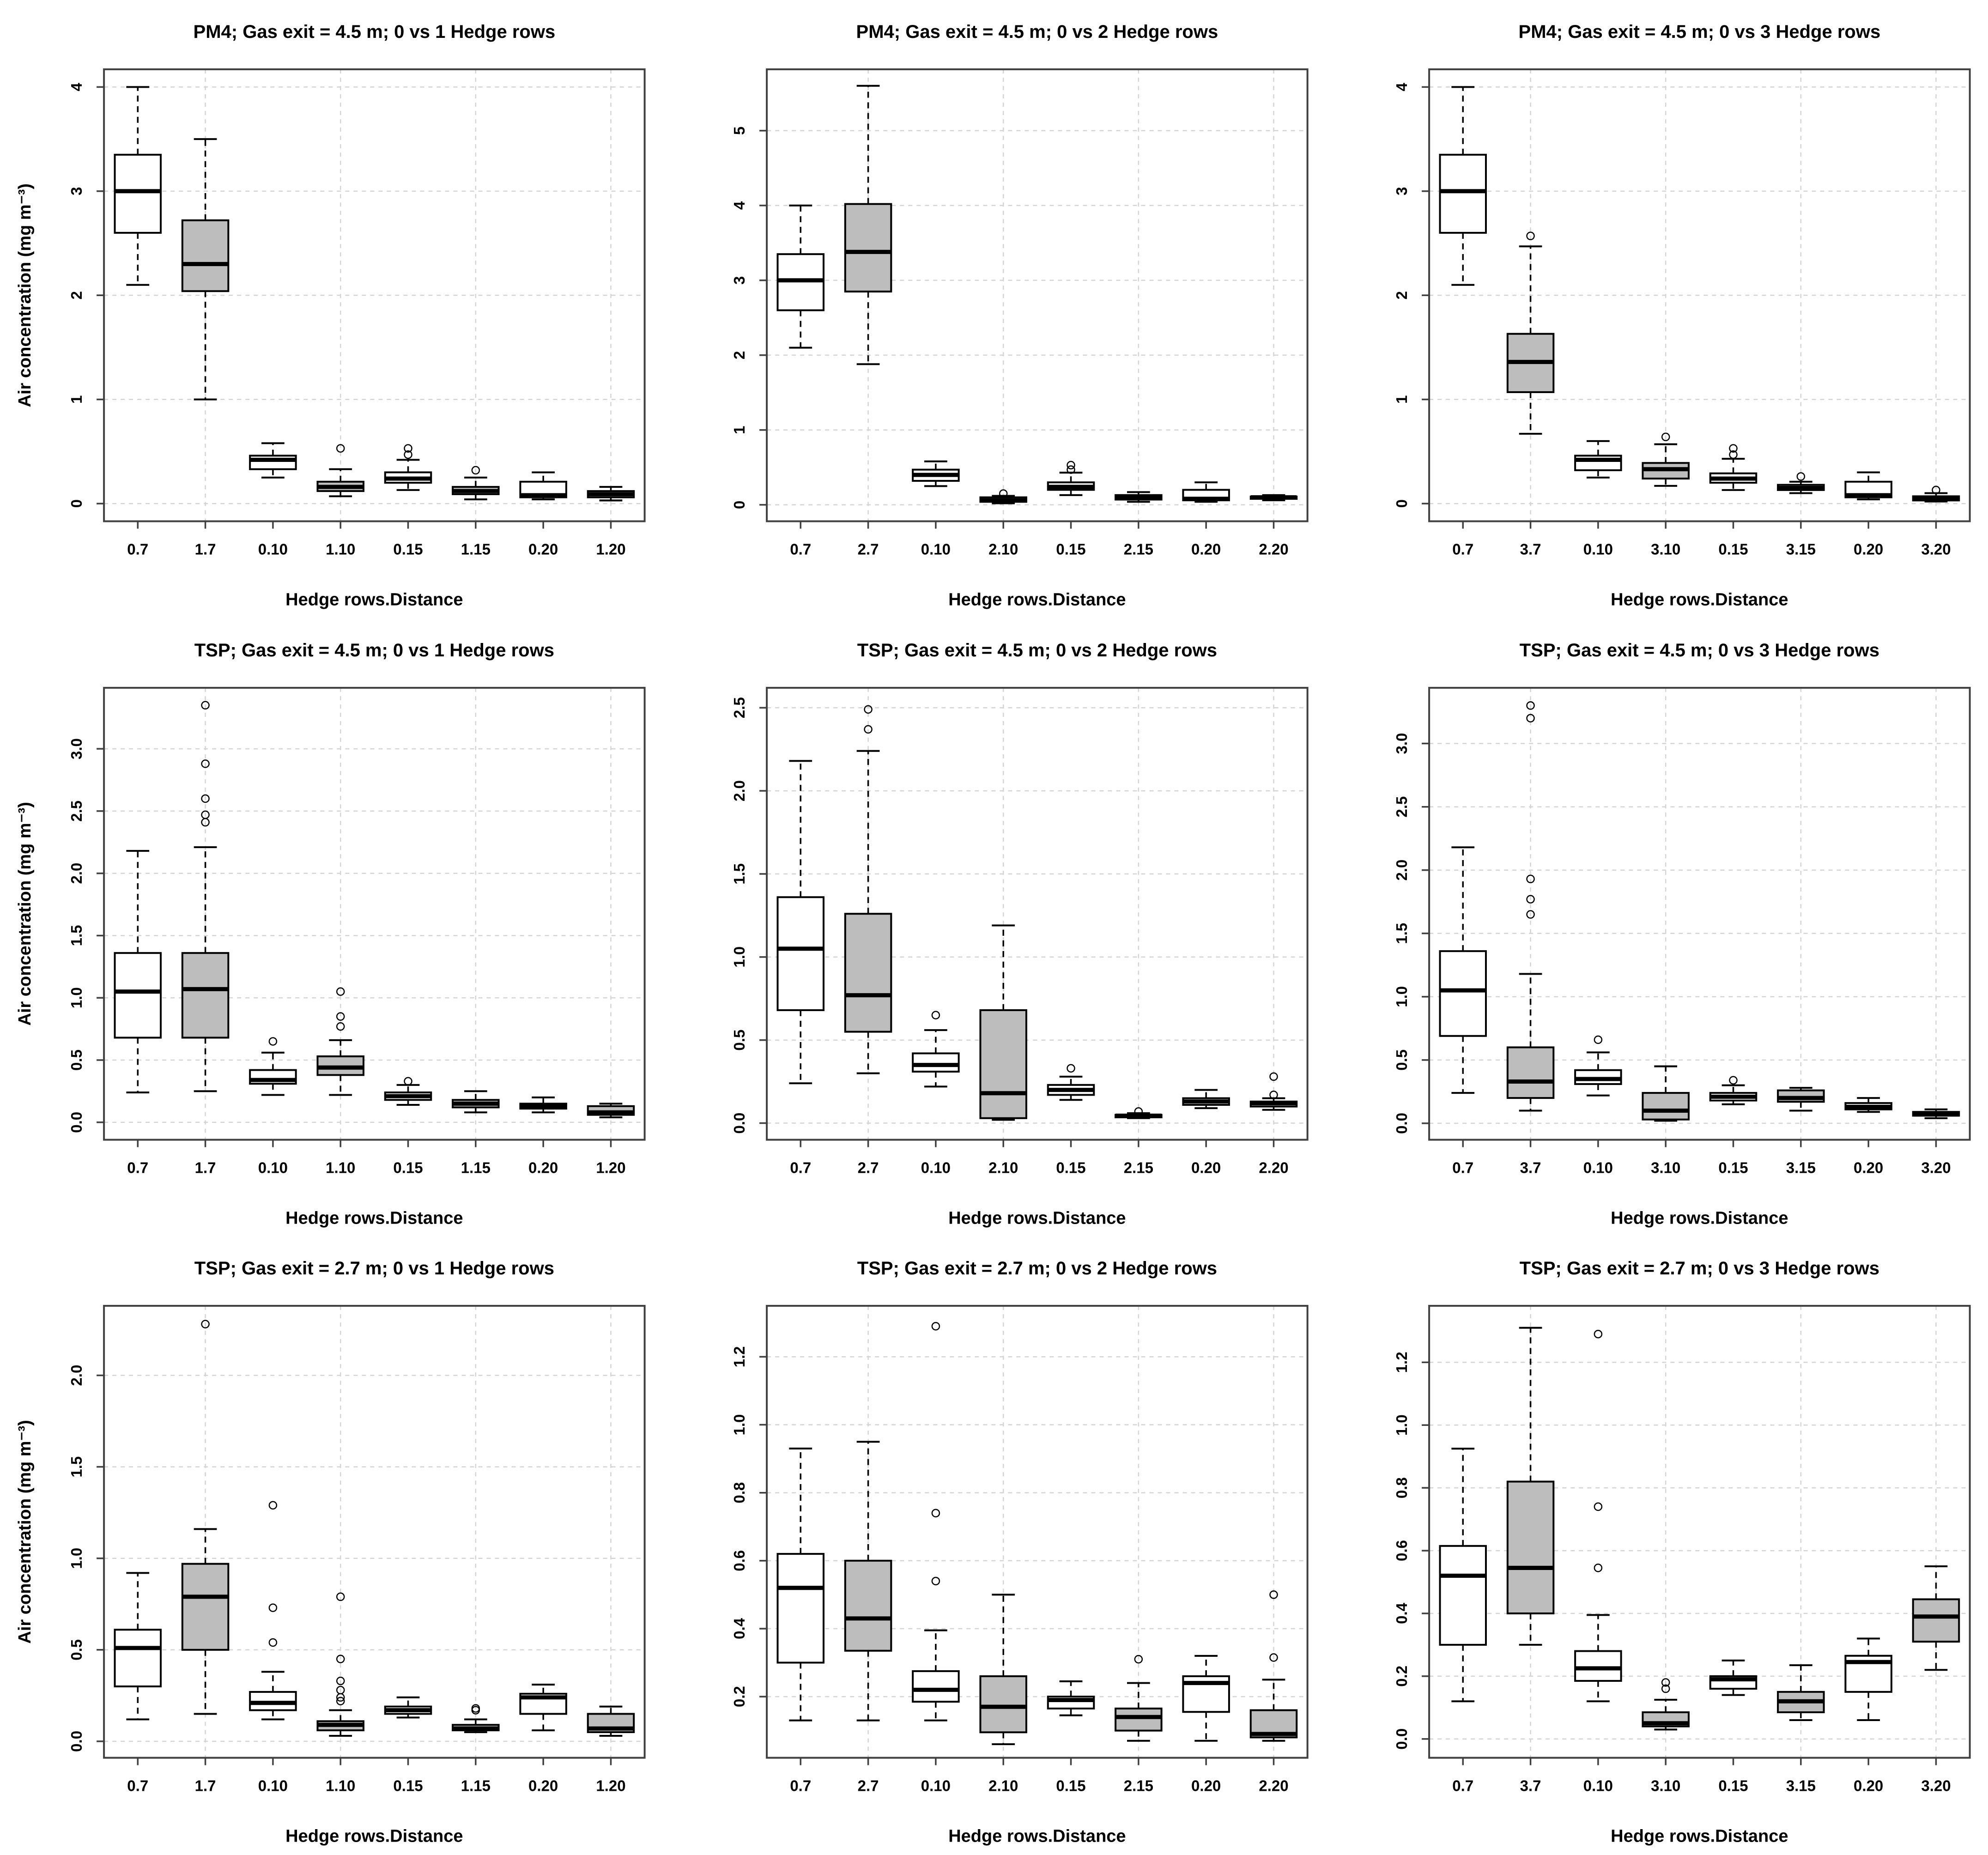 This screenshot has width=1988, height=1855. I want to click on y-tick-label: 0.8, so click(1402, 1487).